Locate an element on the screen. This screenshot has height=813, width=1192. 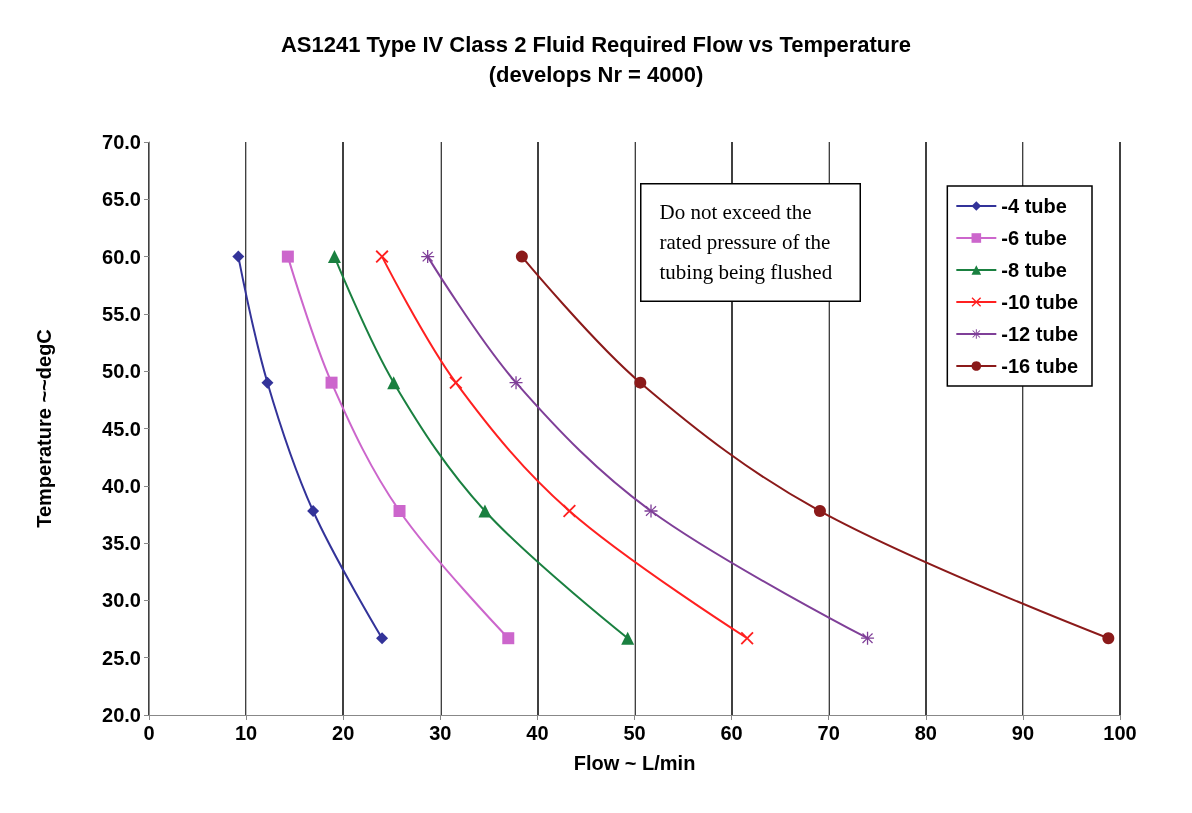
y-tick-label: 65.0 is located at coordinates (121, 199).